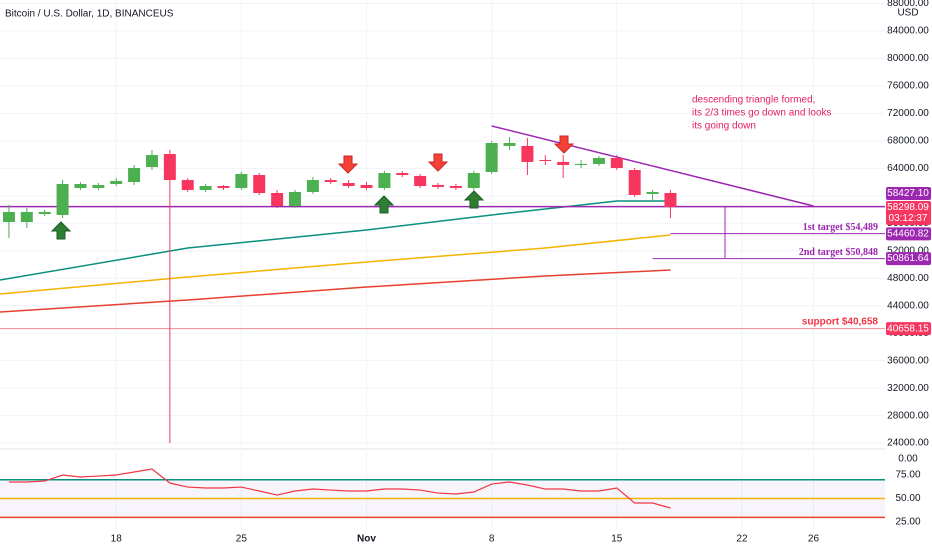  Describe the element at coordinates (840, 321) in the screenshot. I see `support-label: support $40,658` at that location.